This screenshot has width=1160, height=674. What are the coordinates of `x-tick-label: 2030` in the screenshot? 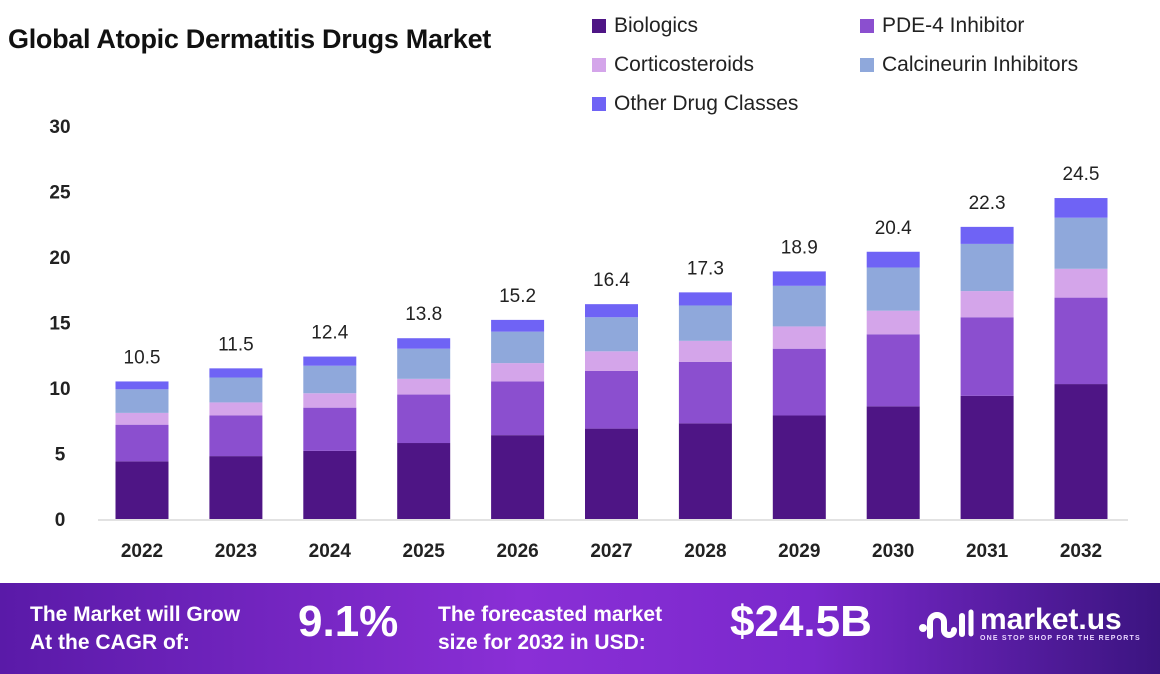 It's located at (893, 551).